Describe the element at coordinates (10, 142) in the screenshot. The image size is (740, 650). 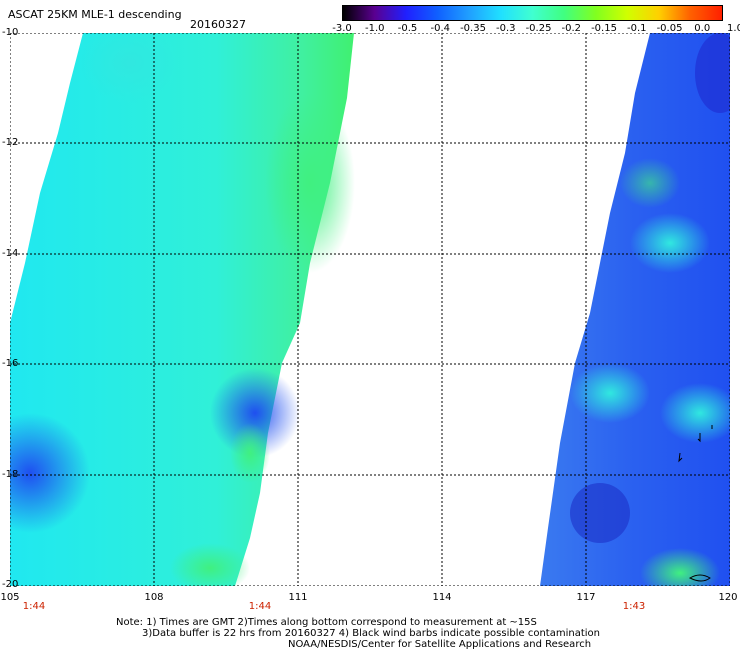
I see `lat-label-12: -12` at that location.